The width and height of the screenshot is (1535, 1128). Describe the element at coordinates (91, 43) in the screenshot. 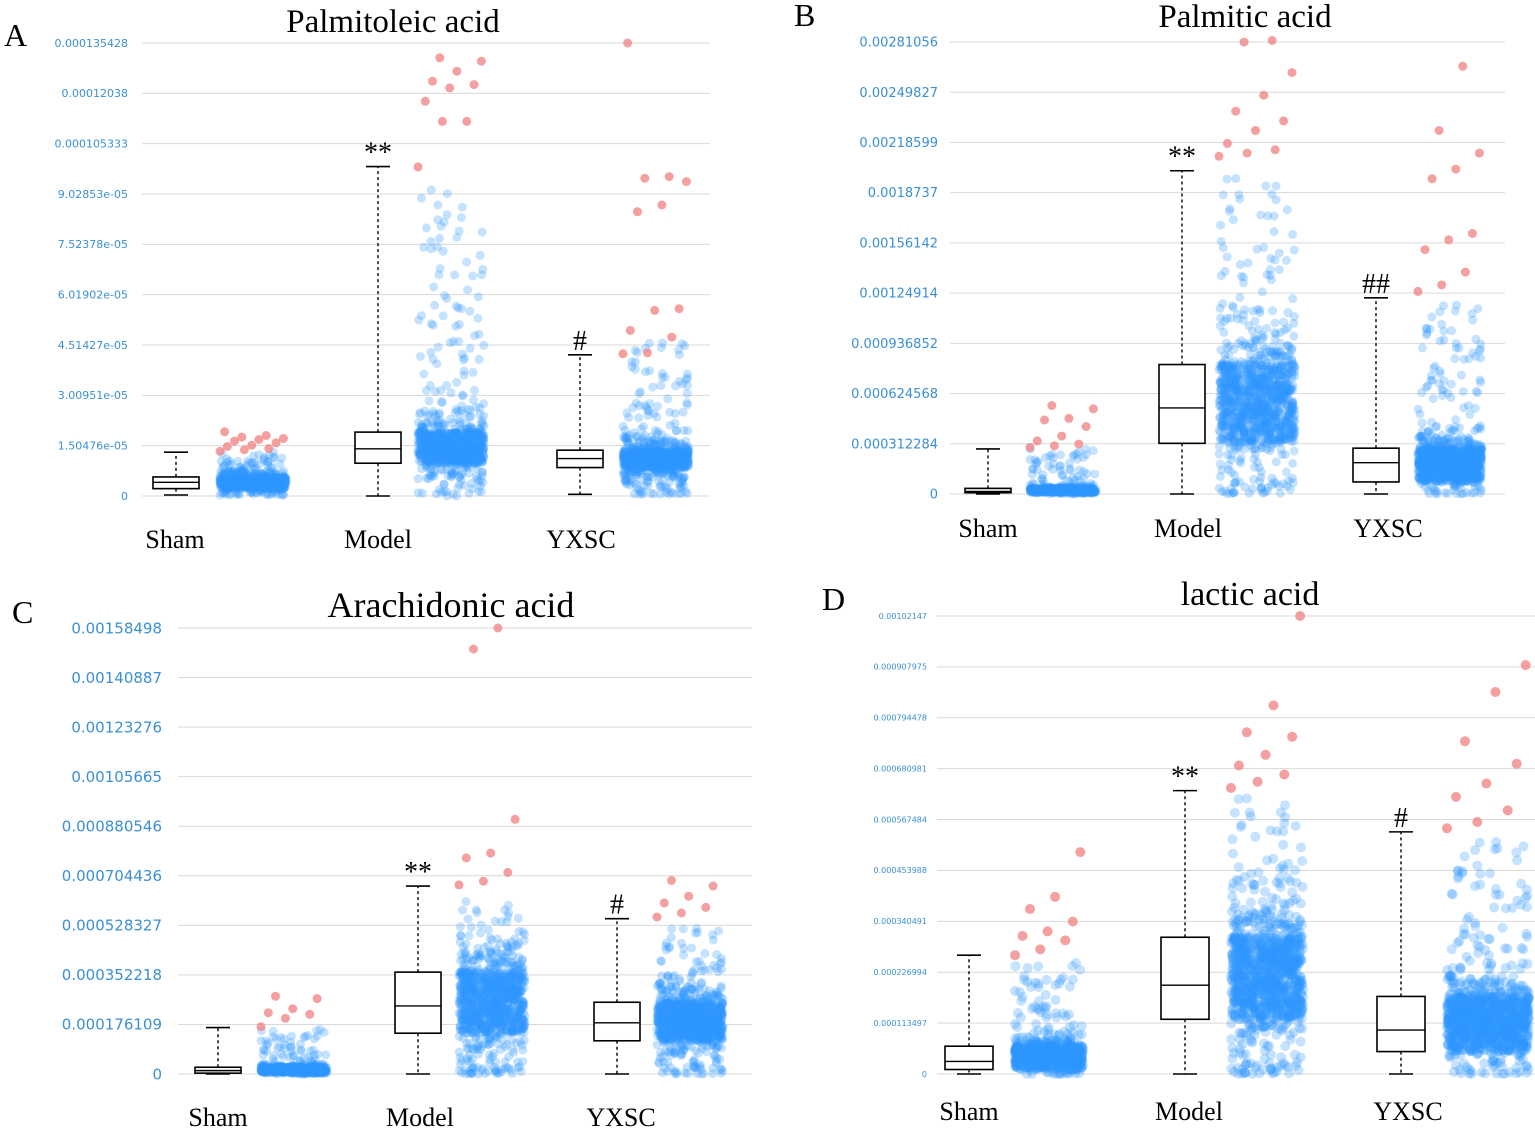

I see `y-tick-label: 0.000135428` at that location.